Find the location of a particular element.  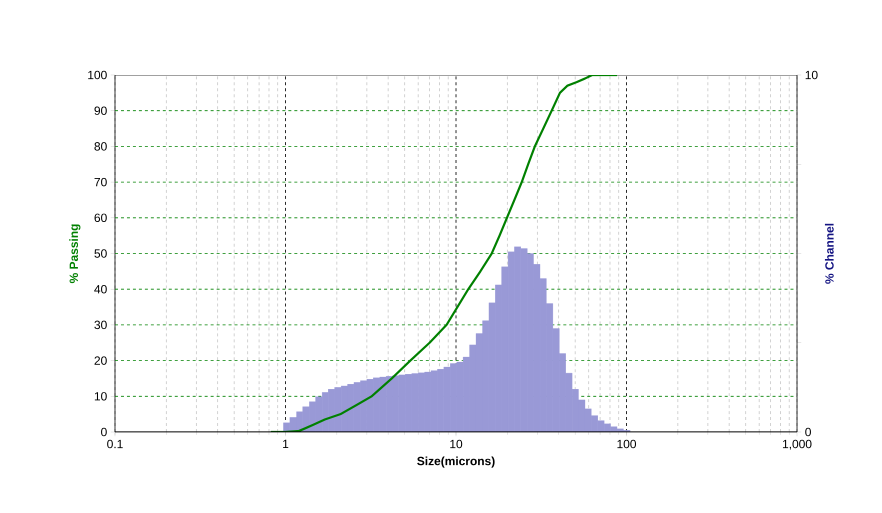

x-tick-label: 100 is located at coordinates (626, 444).